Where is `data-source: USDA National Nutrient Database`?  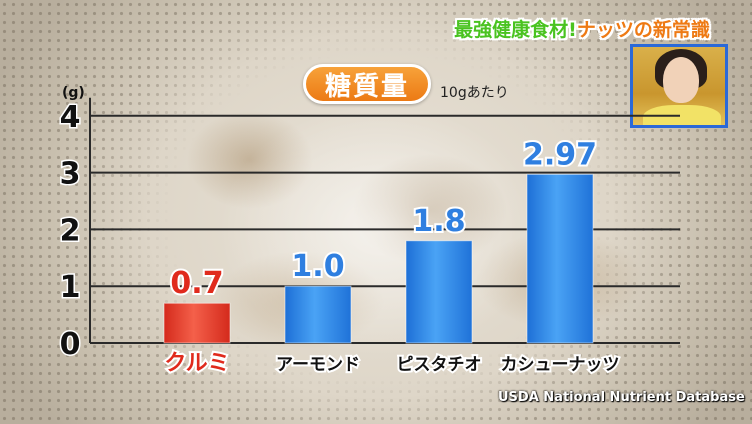
data-source: USDA National Nutrient Database is located at coordinates (621, 397).